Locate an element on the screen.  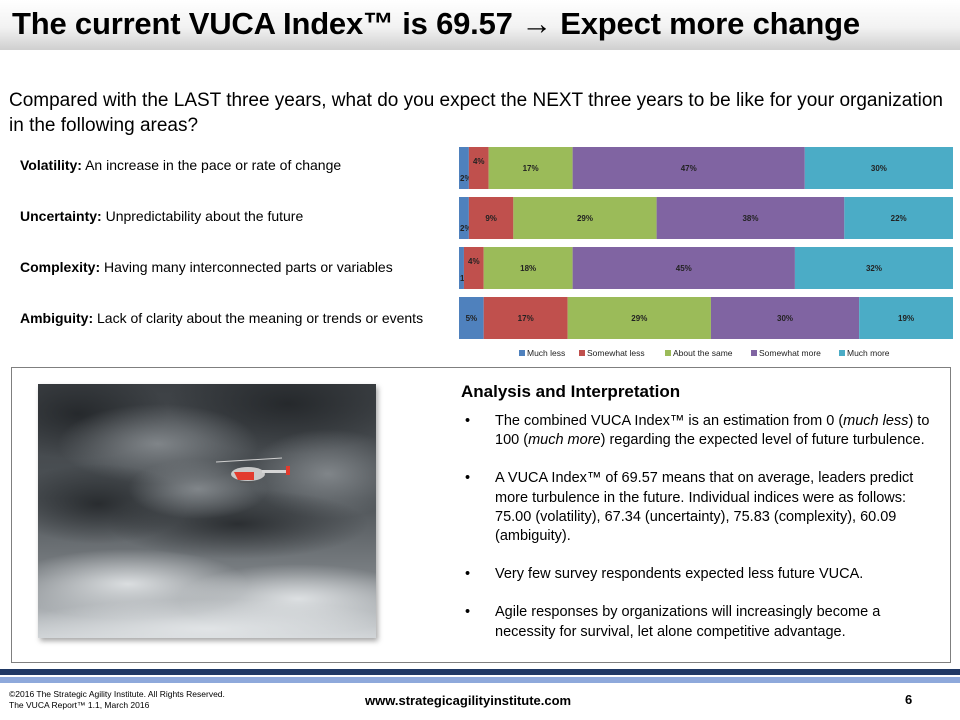
category-name: Uncertainty: is located at coordinates (61, 216).